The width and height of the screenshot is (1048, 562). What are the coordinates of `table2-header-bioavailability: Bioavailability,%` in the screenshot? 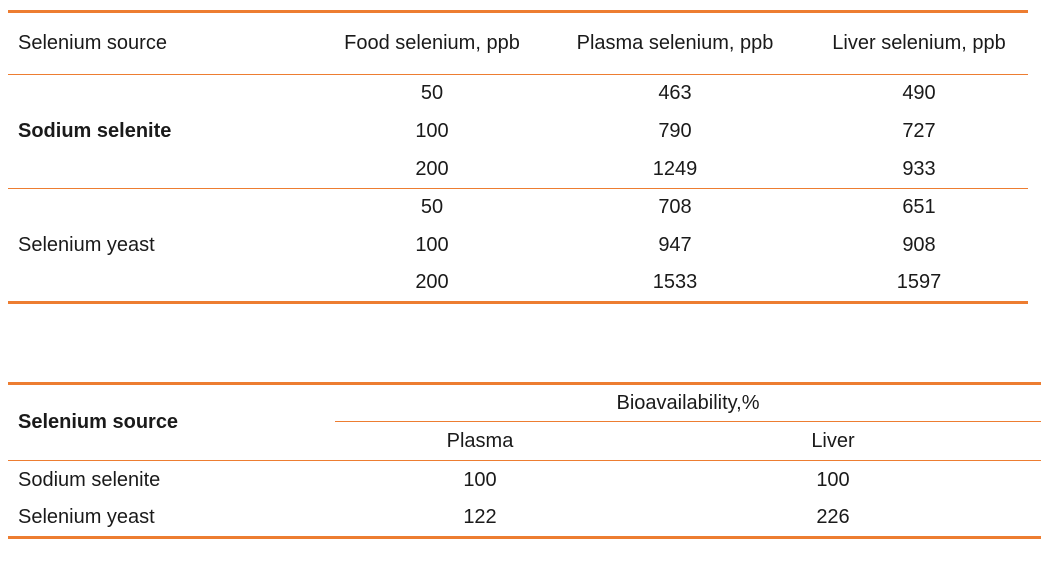 It's located at (688, 402).